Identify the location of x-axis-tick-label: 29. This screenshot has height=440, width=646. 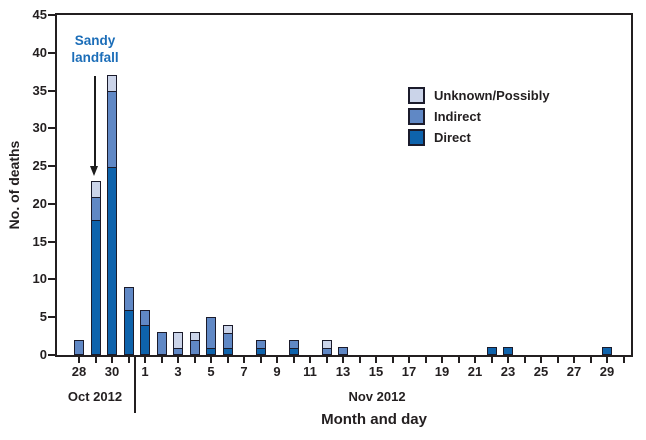
(607, 371).